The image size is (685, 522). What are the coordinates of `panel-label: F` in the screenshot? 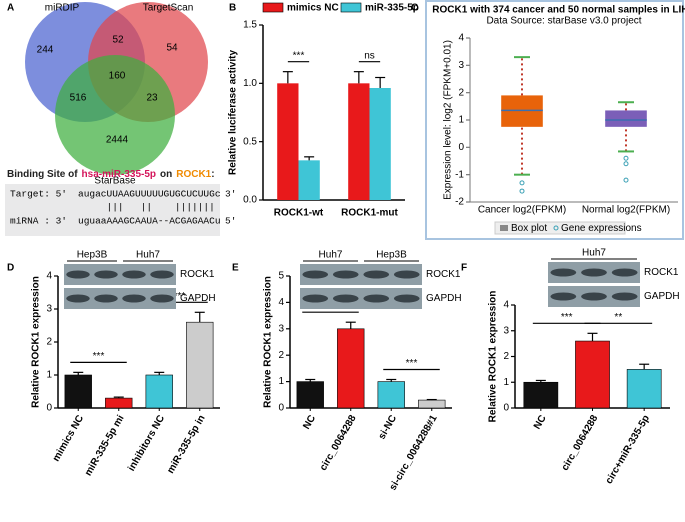 It's located at (464, 268).